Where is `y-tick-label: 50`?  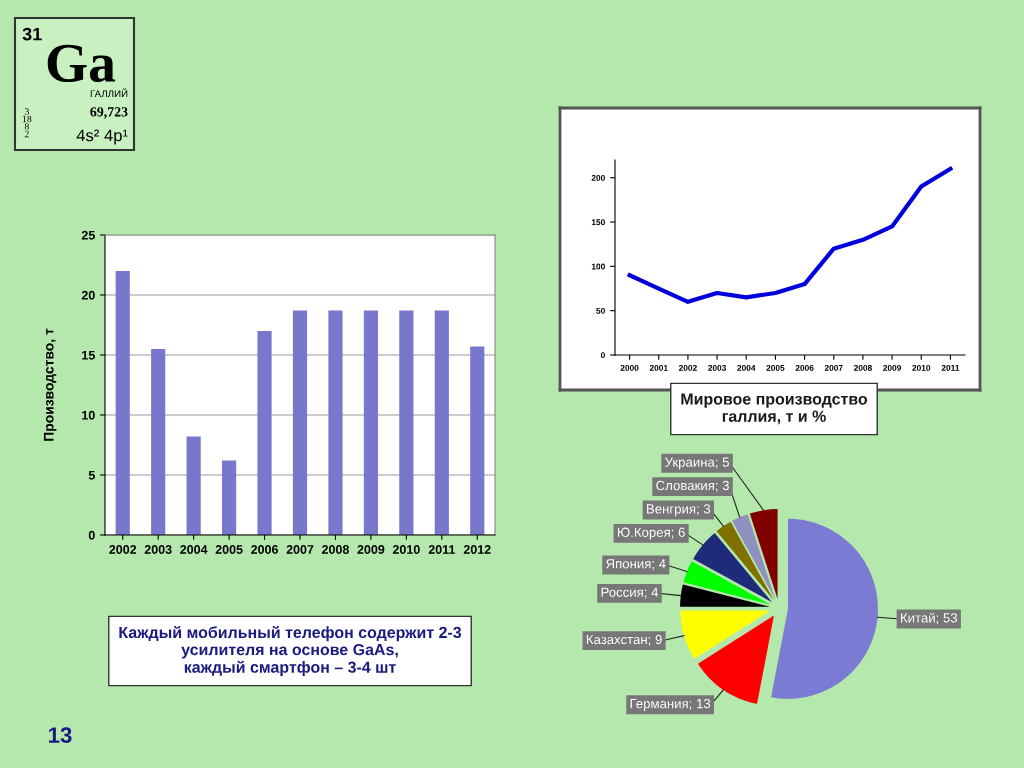 y-tick-label: 50 is located at coordinates (600, 310).